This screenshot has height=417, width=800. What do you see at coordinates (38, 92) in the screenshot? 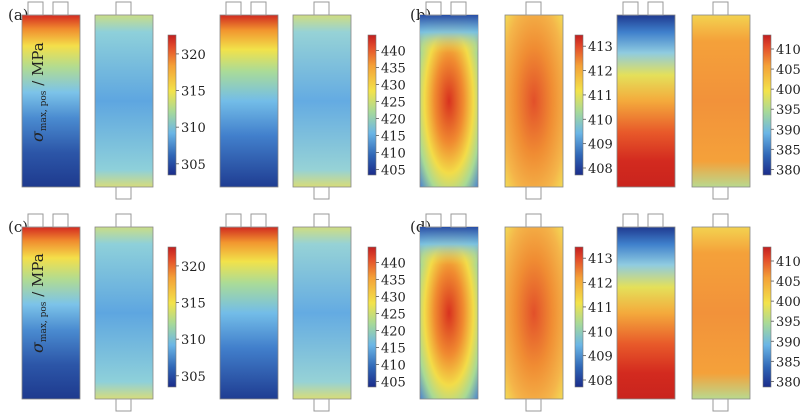
I see `y-axis-label-top: σmax, pos / MPa` at bounding box center [38, 92].